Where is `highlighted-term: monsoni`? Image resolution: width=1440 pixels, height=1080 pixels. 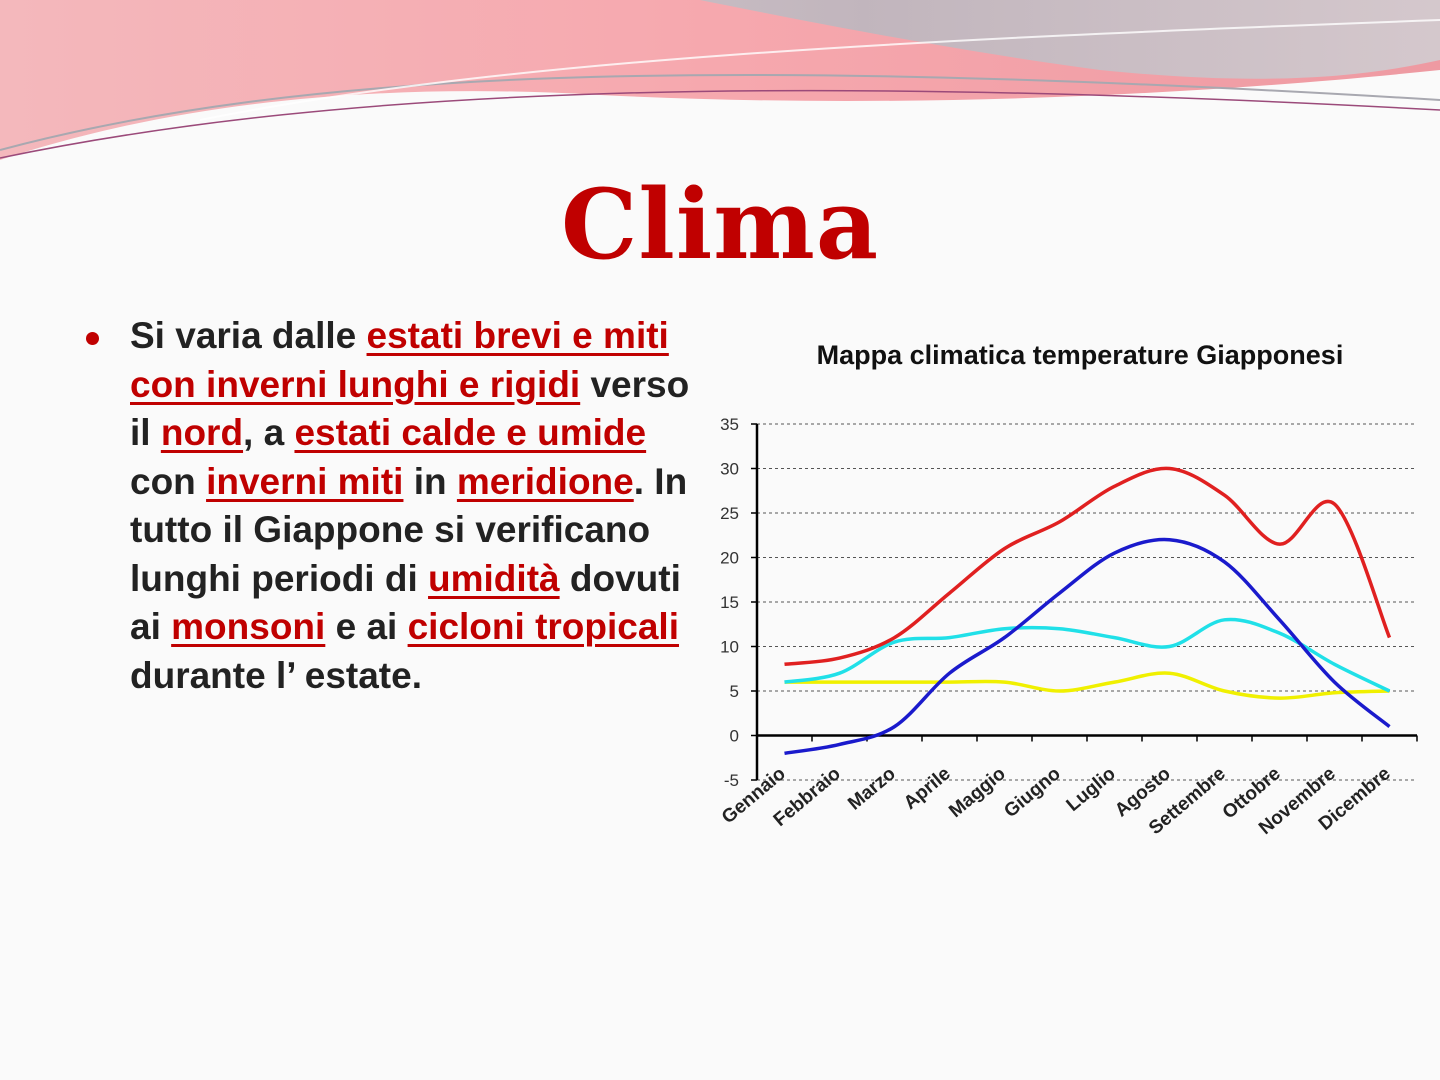 highlighted-term: monsoni is located at coordinates (248, 626).